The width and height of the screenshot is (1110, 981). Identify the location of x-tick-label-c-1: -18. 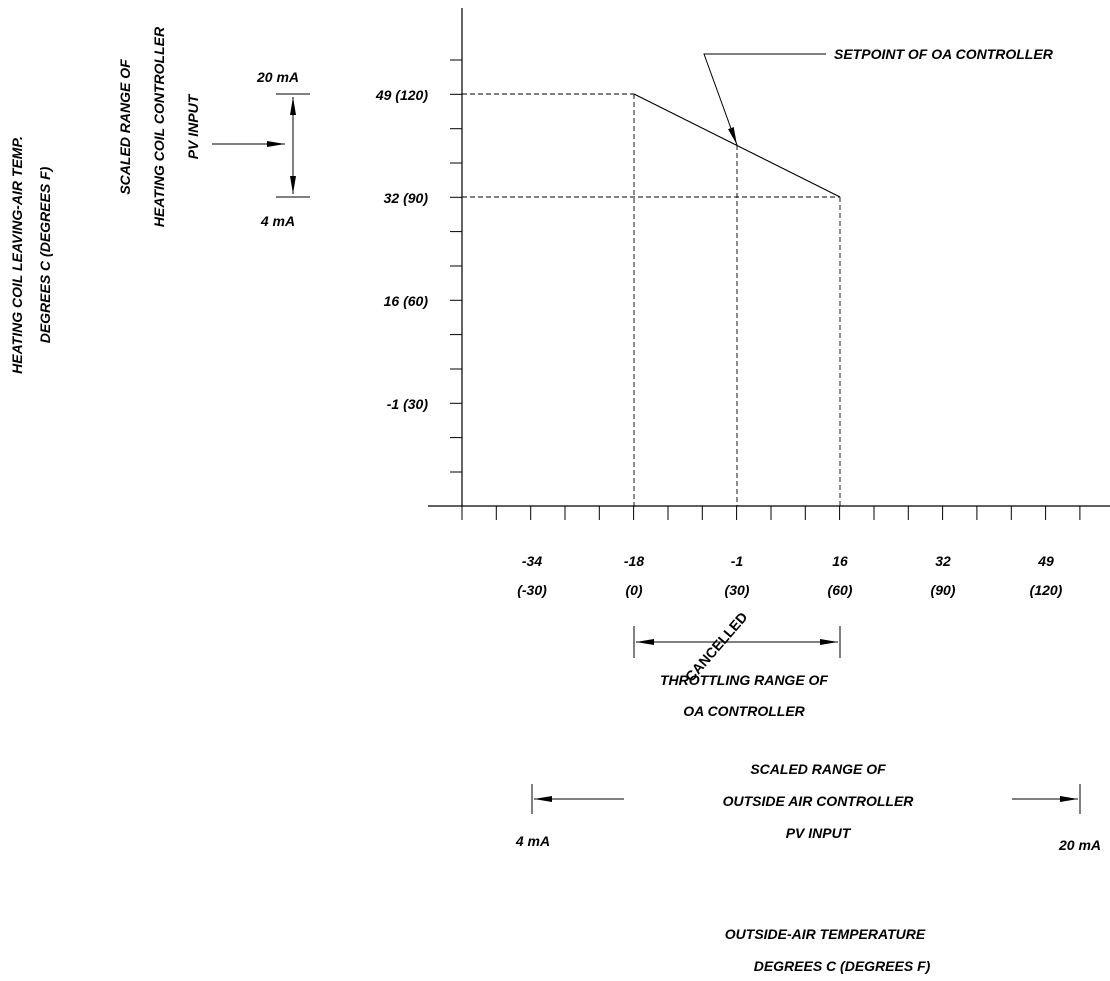
(634, 561).